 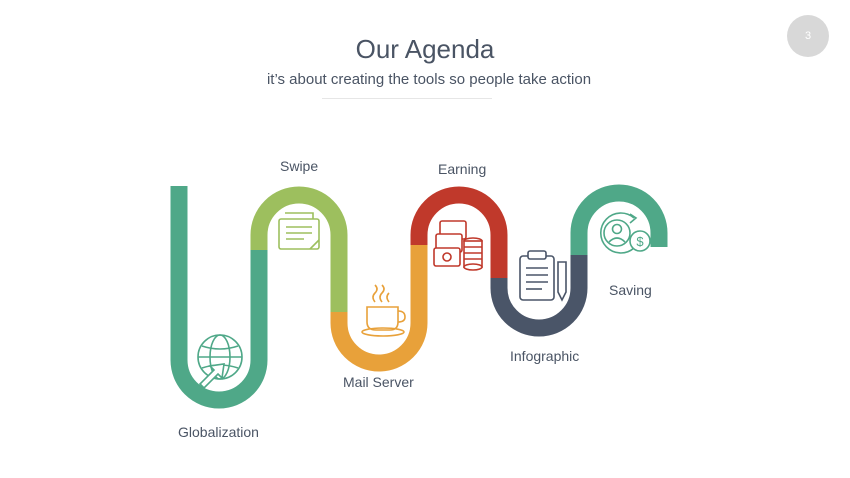 I want to click on dollar-refresh-icon: $, so click(x=625, y=233).